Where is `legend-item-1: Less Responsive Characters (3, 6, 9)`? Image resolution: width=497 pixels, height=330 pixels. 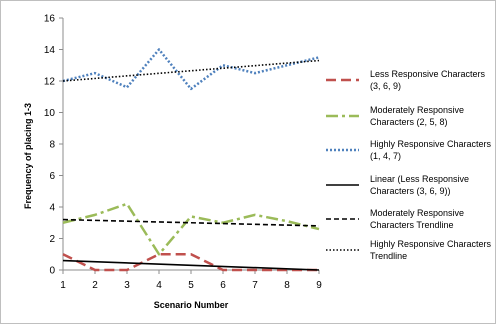 legend-item-1: Less Responsive Characters (3, 6, 9) is located at coordinates (406, 80).